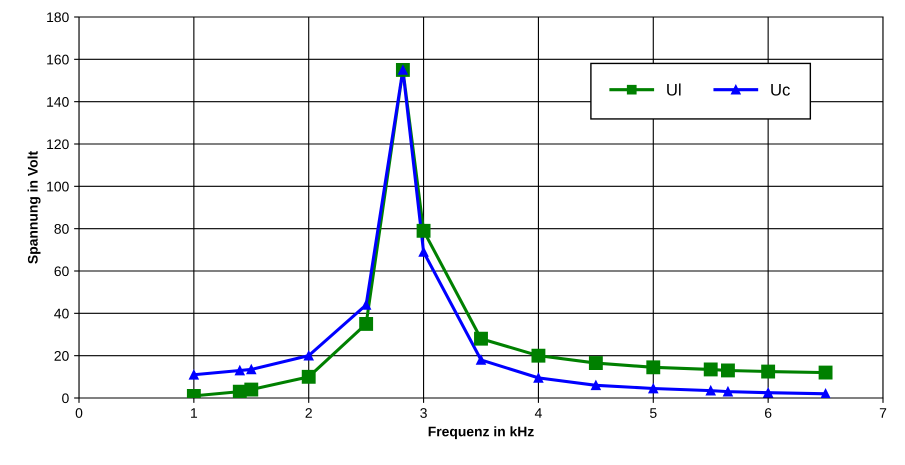 The width and height of the screenshot is (905, 465). I want to click on y-tick-label: 180, so click(58, 17).